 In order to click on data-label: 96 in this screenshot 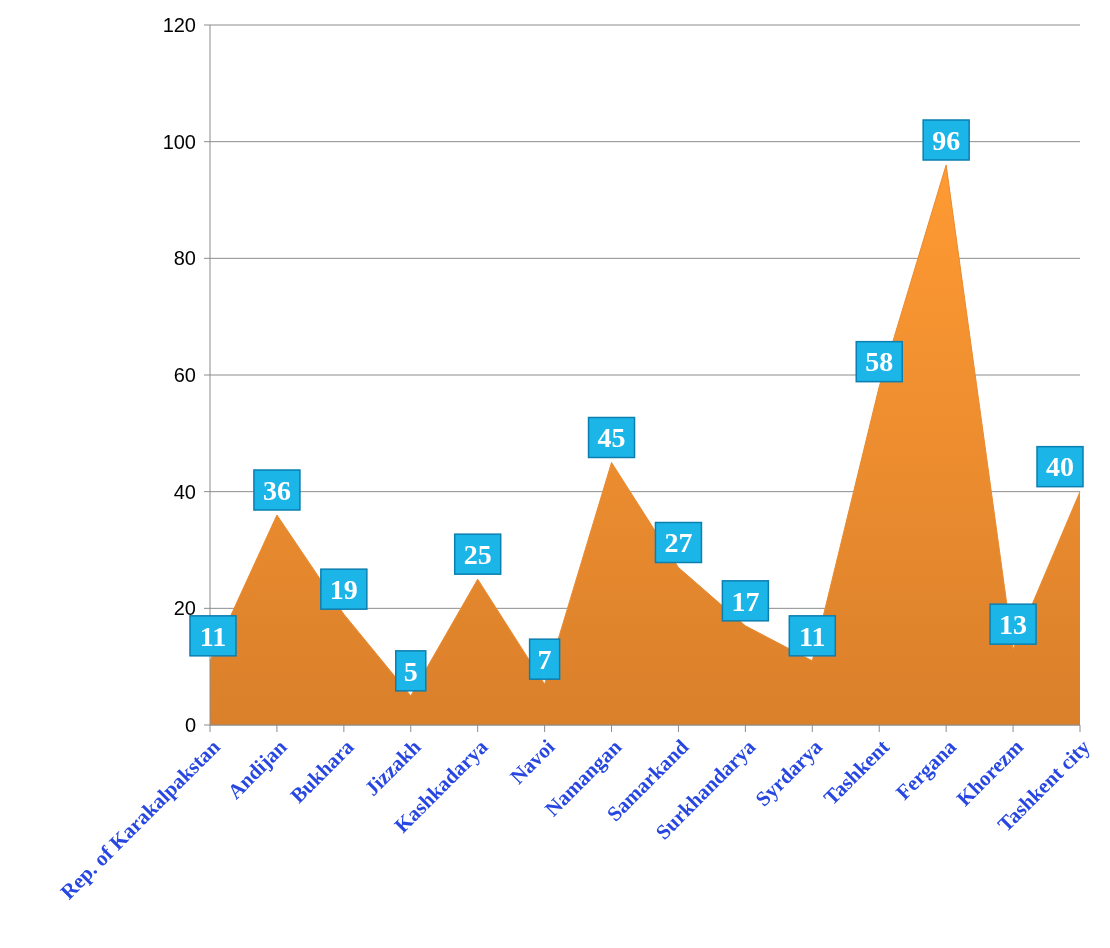, I will do `click(946, 140)`.